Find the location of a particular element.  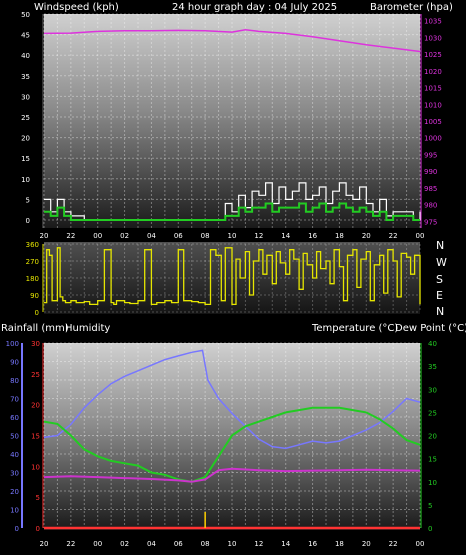

wind-tick-label: 45 is located at coordinates (25, 36).